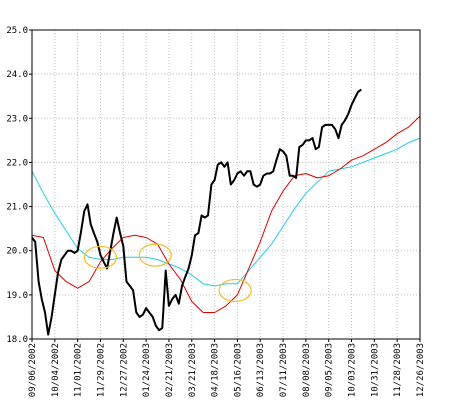 This screenshot has width=450, height=400. What do you see at coordinates (398, 370) in the screenshot?
I see `x-tick-label: 11/28/2003` at bounding box center [398, 370].